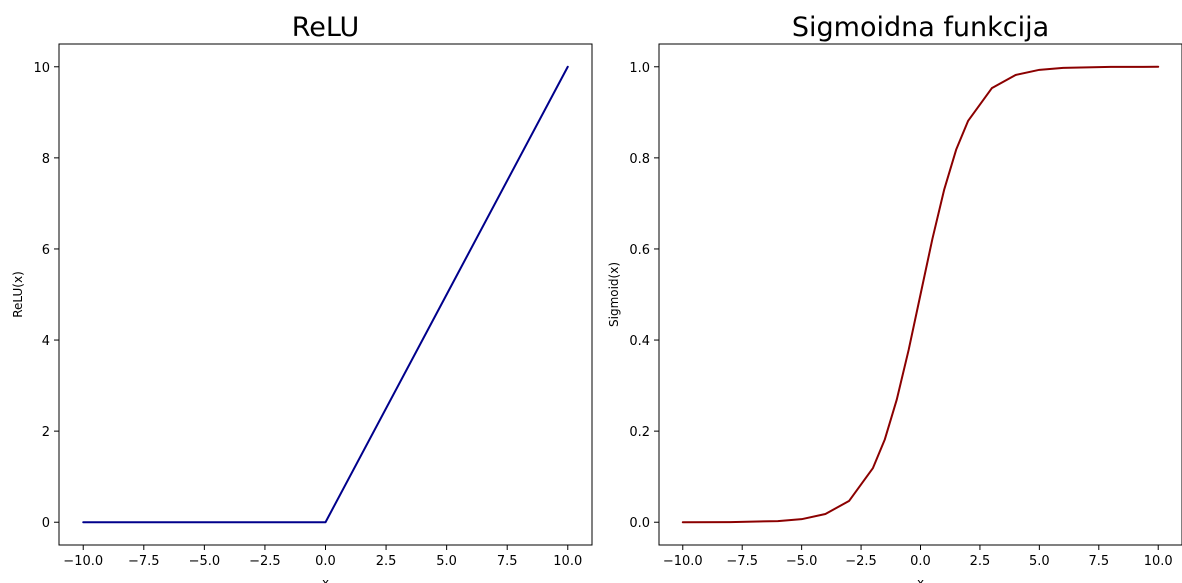 The image size is (1182, 583). Describe the element at coordinates (325, 561) in the screenshot. I see `relu-xtick-label: 0.0` at that location.